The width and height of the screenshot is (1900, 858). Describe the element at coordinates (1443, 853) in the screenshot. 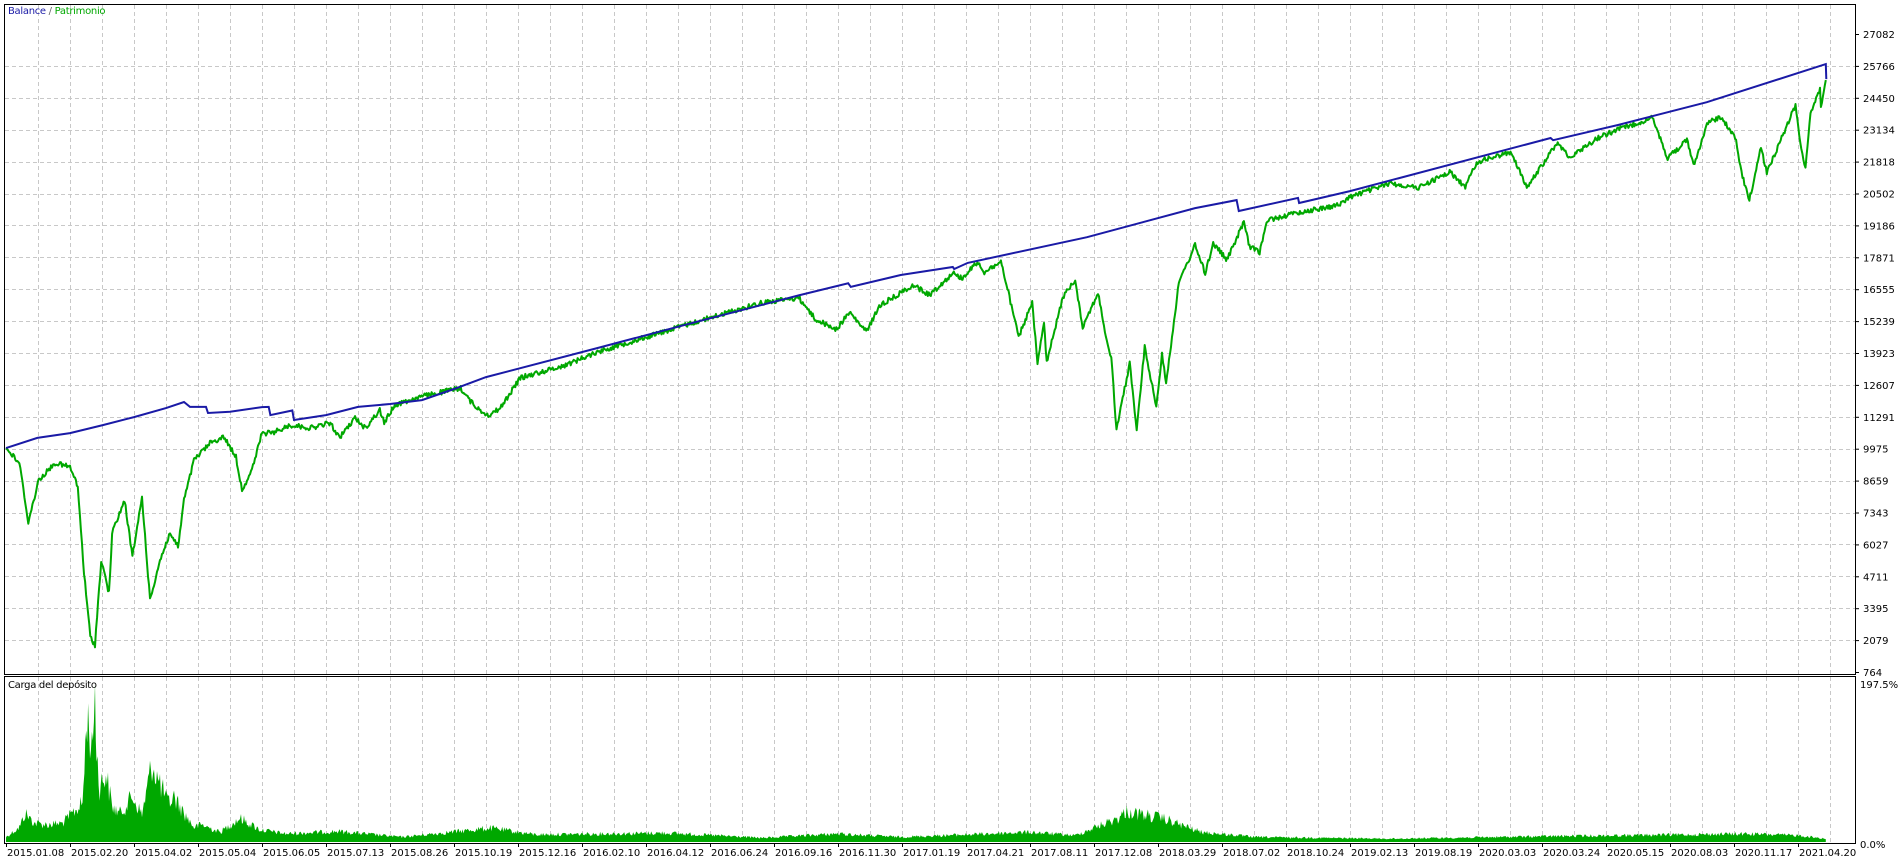

I see `x-tick-label: 2019.08.19` at that location.